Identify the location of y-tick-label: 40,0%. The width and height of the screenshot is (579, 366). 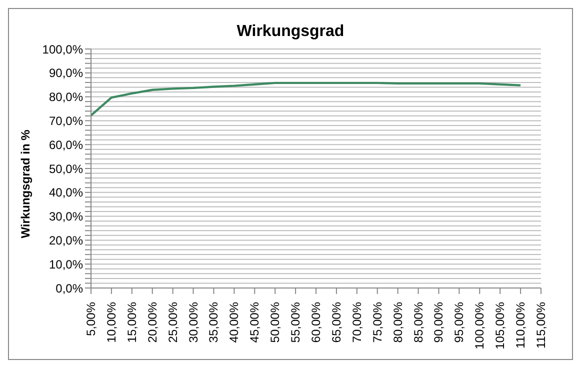
(66, 193).